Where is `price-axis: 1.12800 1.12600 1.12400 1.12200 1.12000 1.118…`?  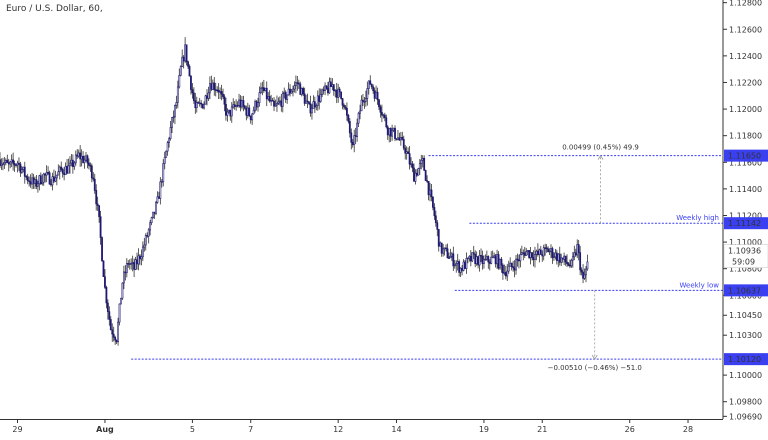 price-axis: 1.12800 1.12600 1.12400 1.12200 1.12000 1.118… is located at coordinates (742, 210).